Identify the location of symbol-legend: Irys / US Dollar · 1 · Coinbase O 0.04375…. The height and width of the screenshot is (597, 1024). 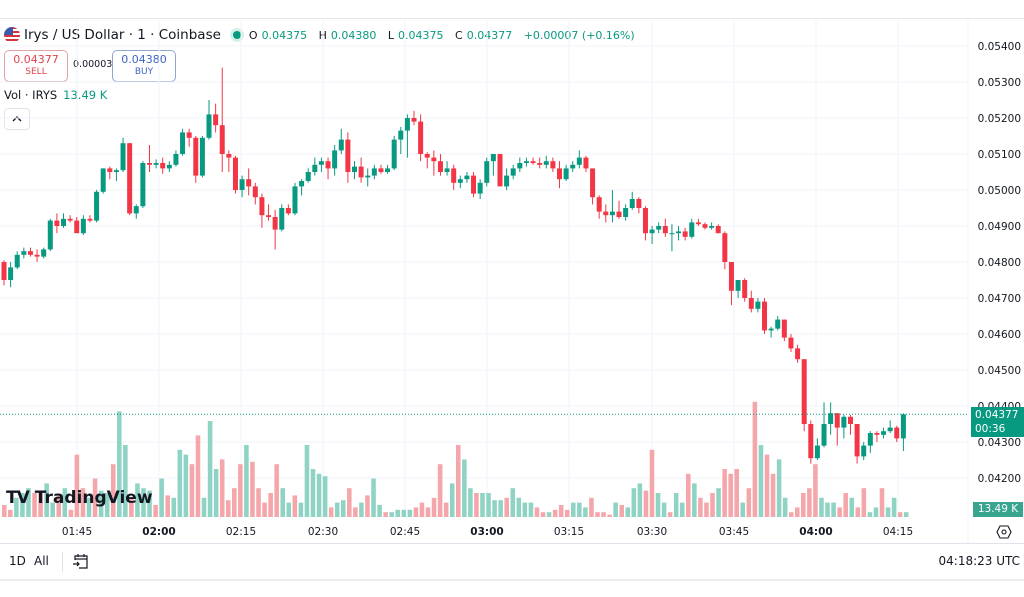
(321, 35).